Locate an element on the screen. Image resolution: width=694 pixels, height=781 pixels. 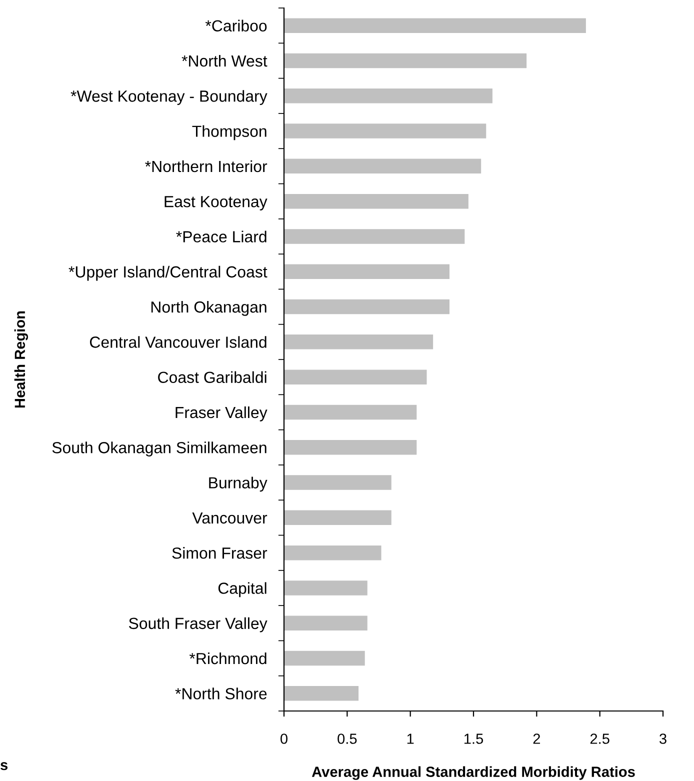
y-tick-label: Capital is located at coordinates (242, 590).